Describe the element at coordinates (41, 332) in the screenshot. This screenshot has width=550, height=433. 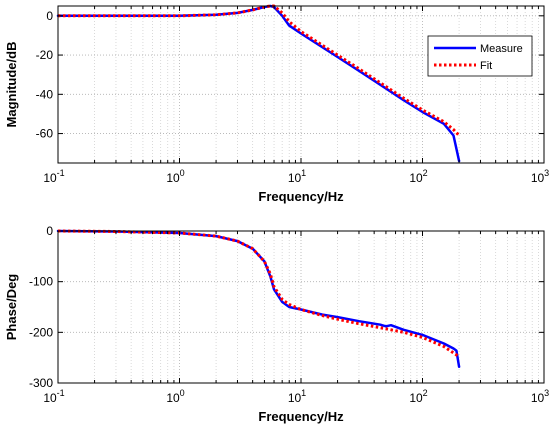
I see `y-tick-label: -200` at that location.